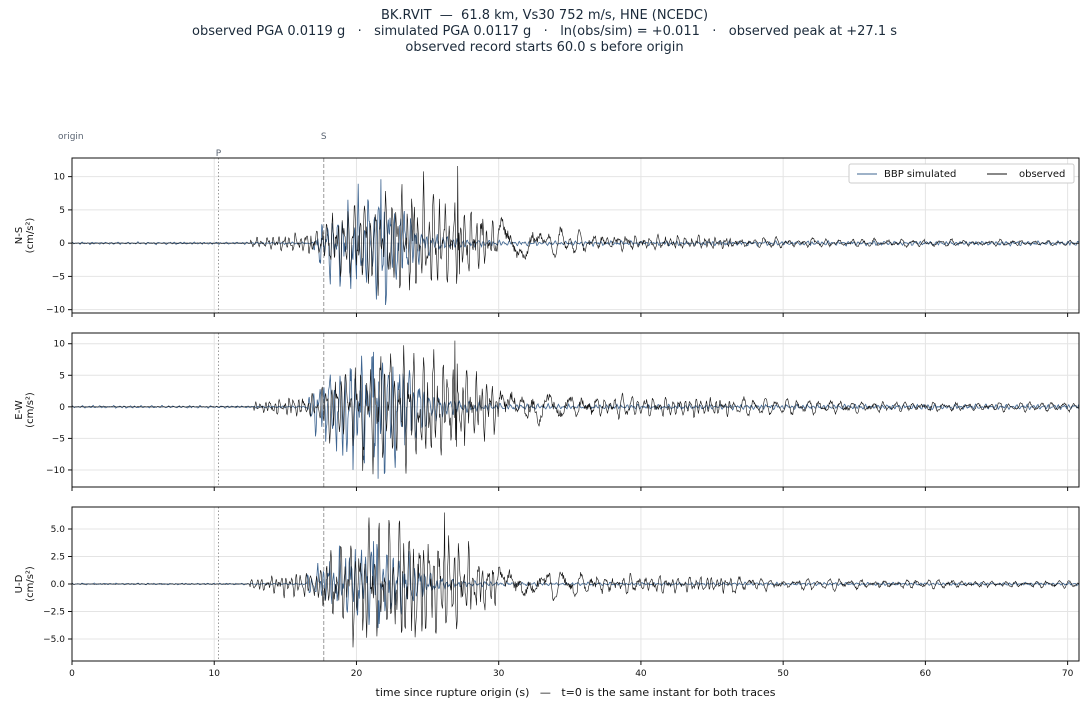  What do you see at coordinates (19, 410) in the screenshot?
I see `y-axis-label-line: E-W` at bounding box center [19, 410].